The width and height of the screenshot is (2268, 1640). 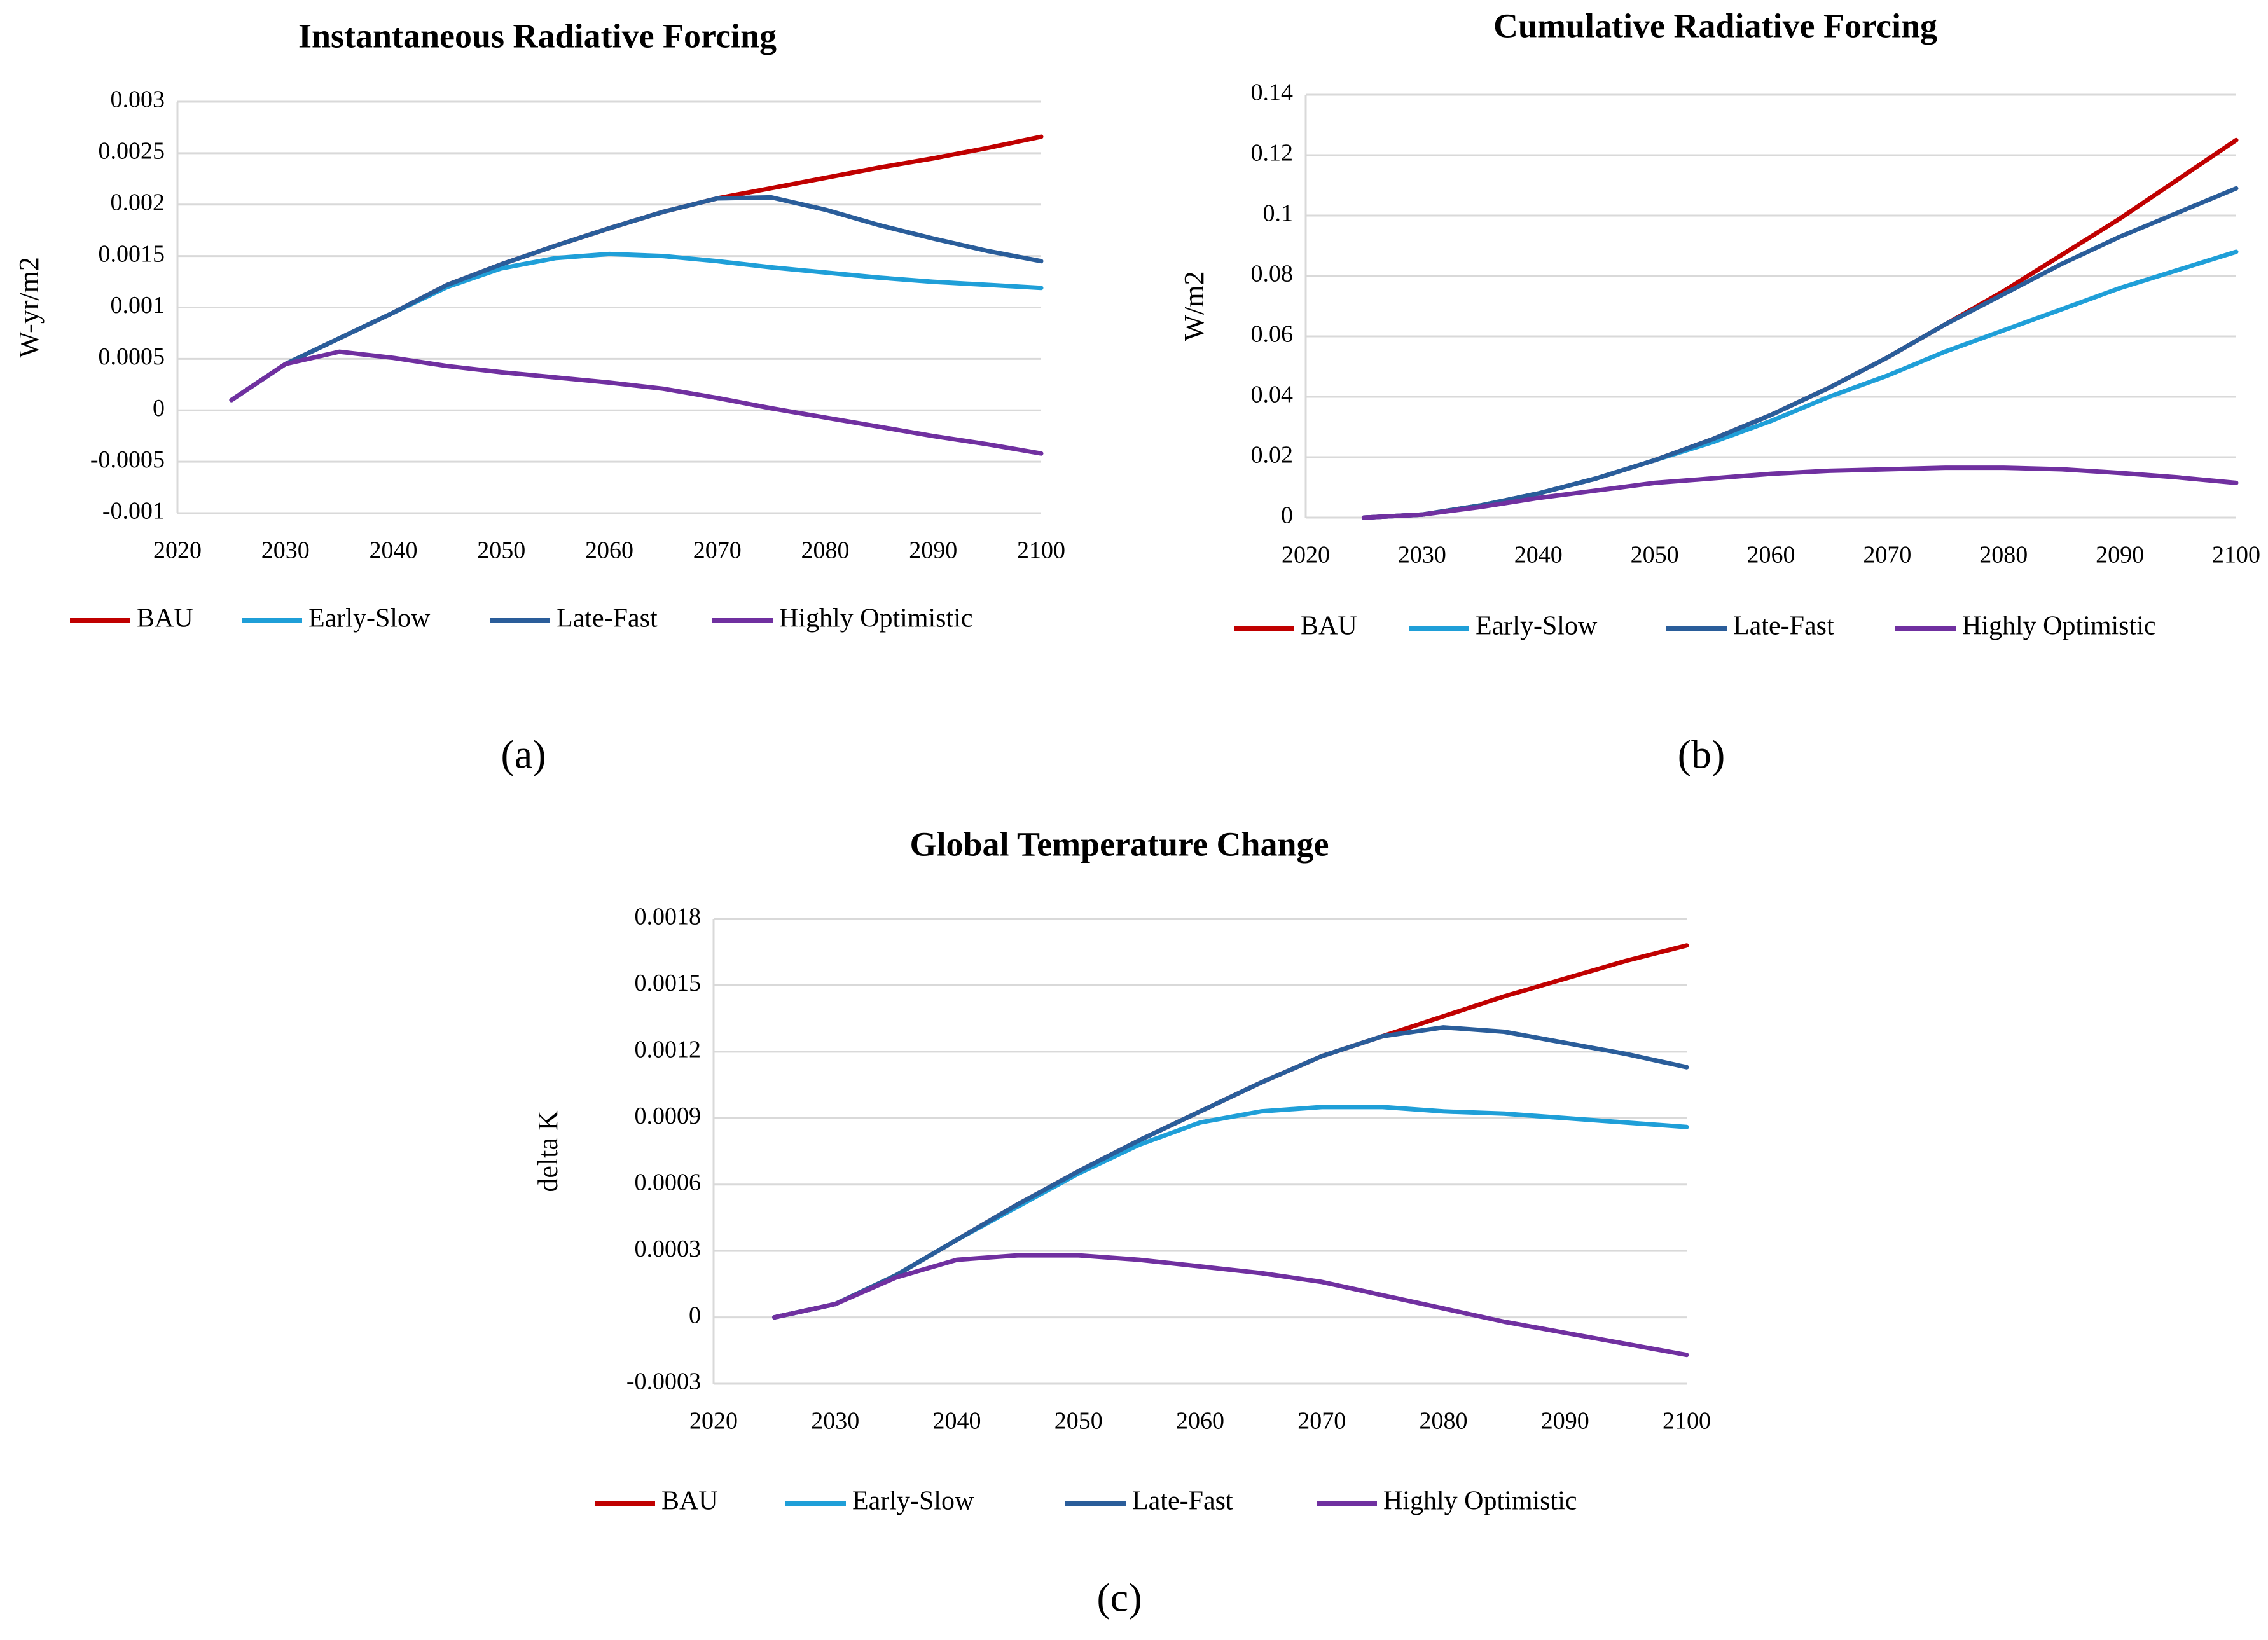 I want to click on y-tick-label: 0.003, so click(x=138, y=99).